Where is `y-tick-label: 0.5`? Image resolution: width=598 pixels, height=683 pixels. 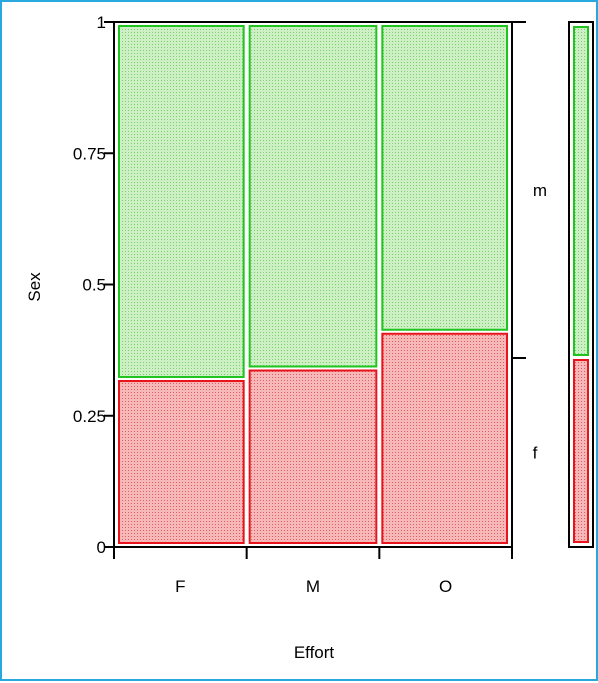
y-tick-label: 0.5 is located at coordinates (94, 285).